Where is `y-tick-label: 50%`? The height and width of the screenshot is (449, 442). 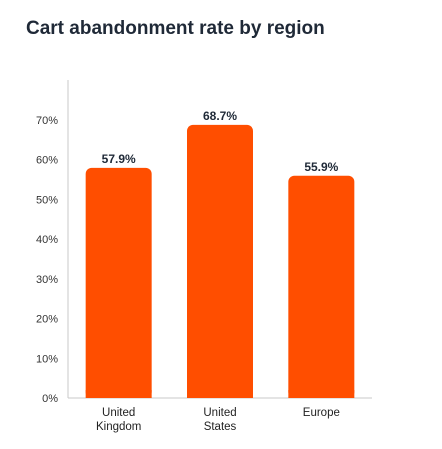
y-tick-label: 50% is located at coordinates (47, 200).